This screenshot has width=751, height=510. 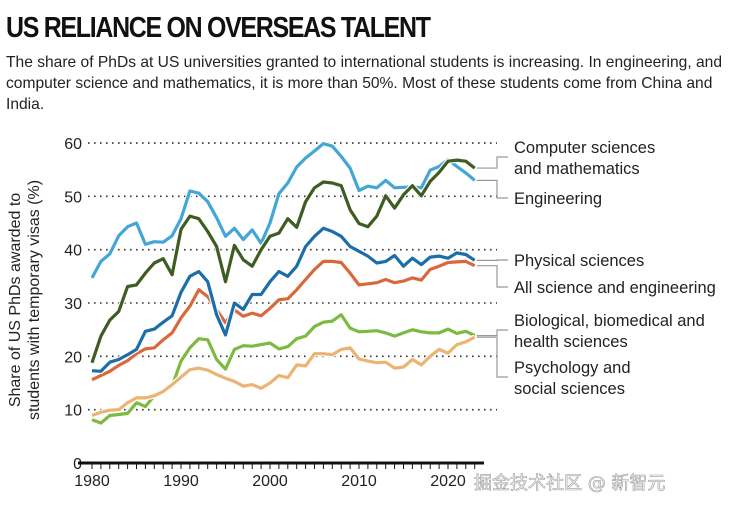 I want to click on y-tick-label: 60, so click(x=73, y=144).